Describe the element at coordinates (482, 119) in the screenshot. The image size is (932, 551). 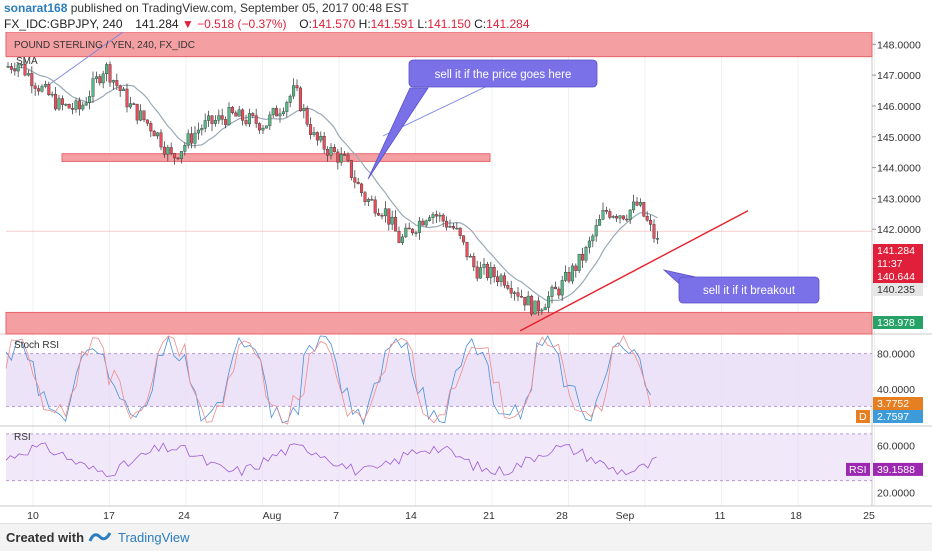
I see `callout-sell-here: sell it if the price goes here` at that location.